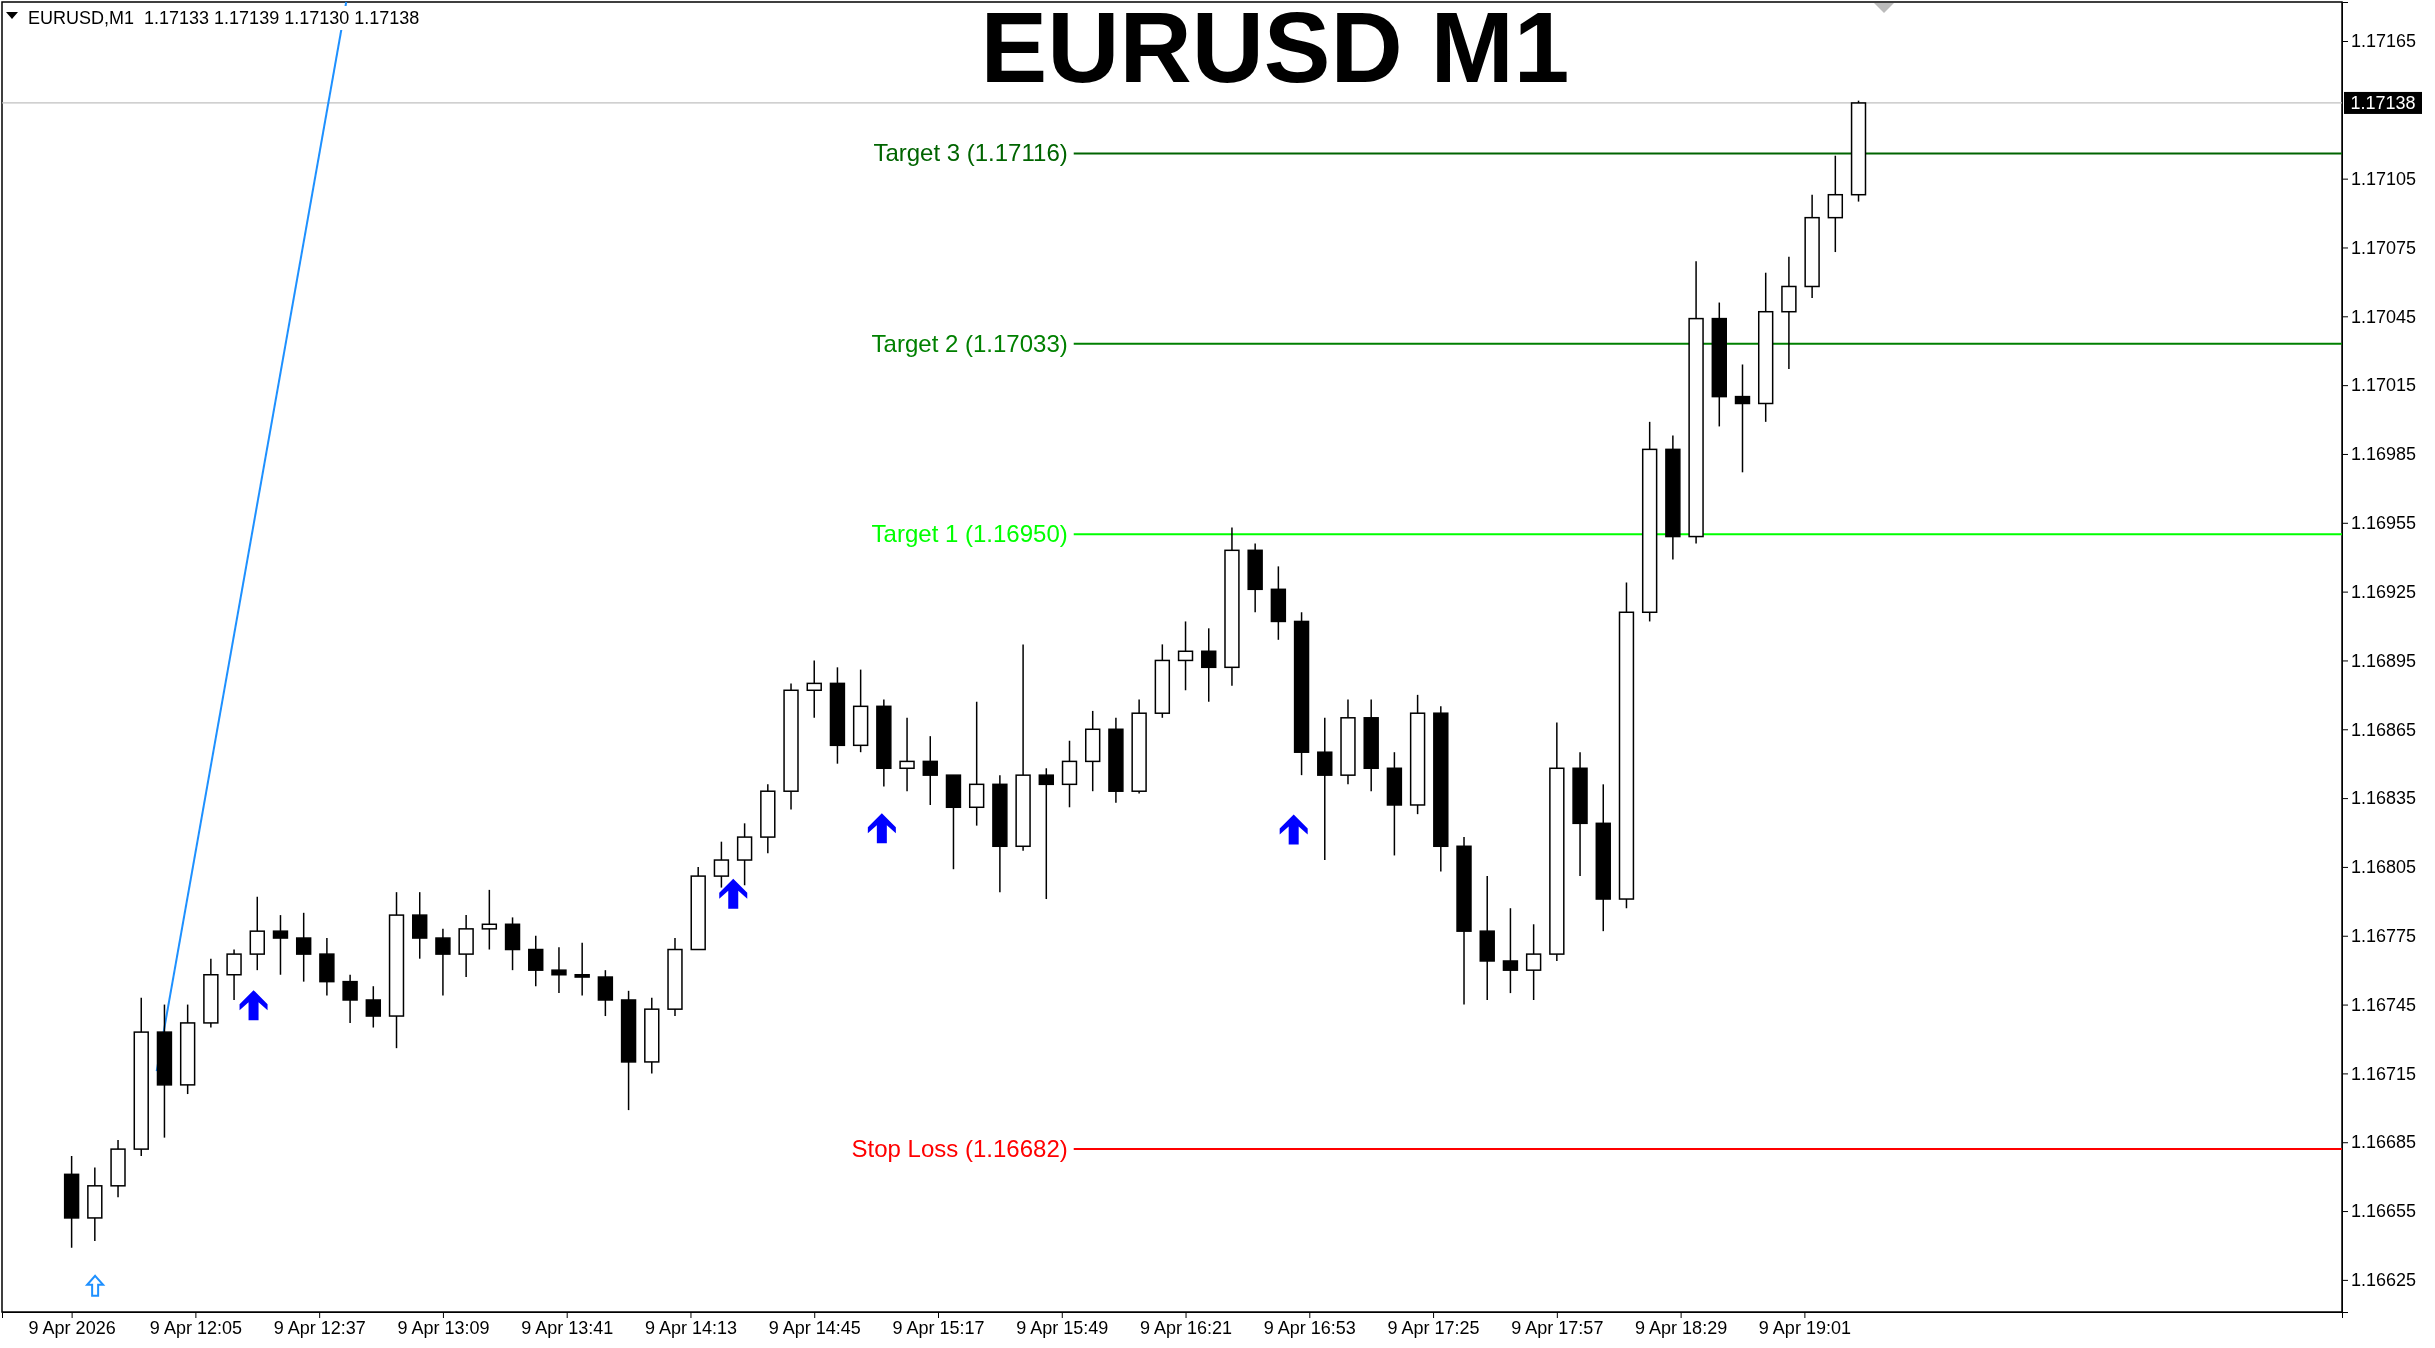 This screenshot has width=2435, height=1348. Describe the element at coordinates (1681, 1327) in the screenshot. I see `x-tick-label: 9 Apr 18:29` at that location.